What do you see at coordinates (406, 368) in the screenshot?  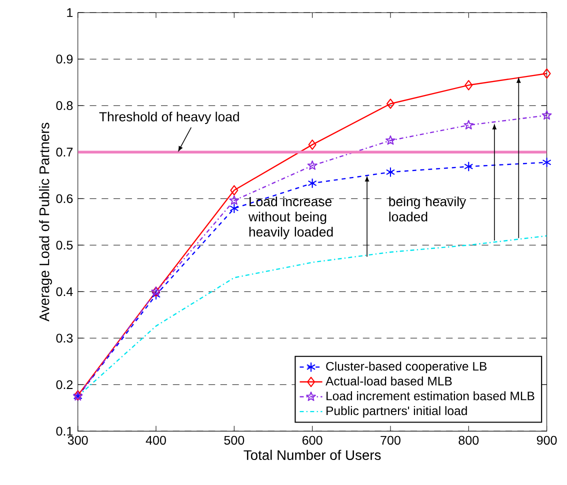 I see `legend-label: Cluster-based cooperative LB` at bounding box center [406, 368].